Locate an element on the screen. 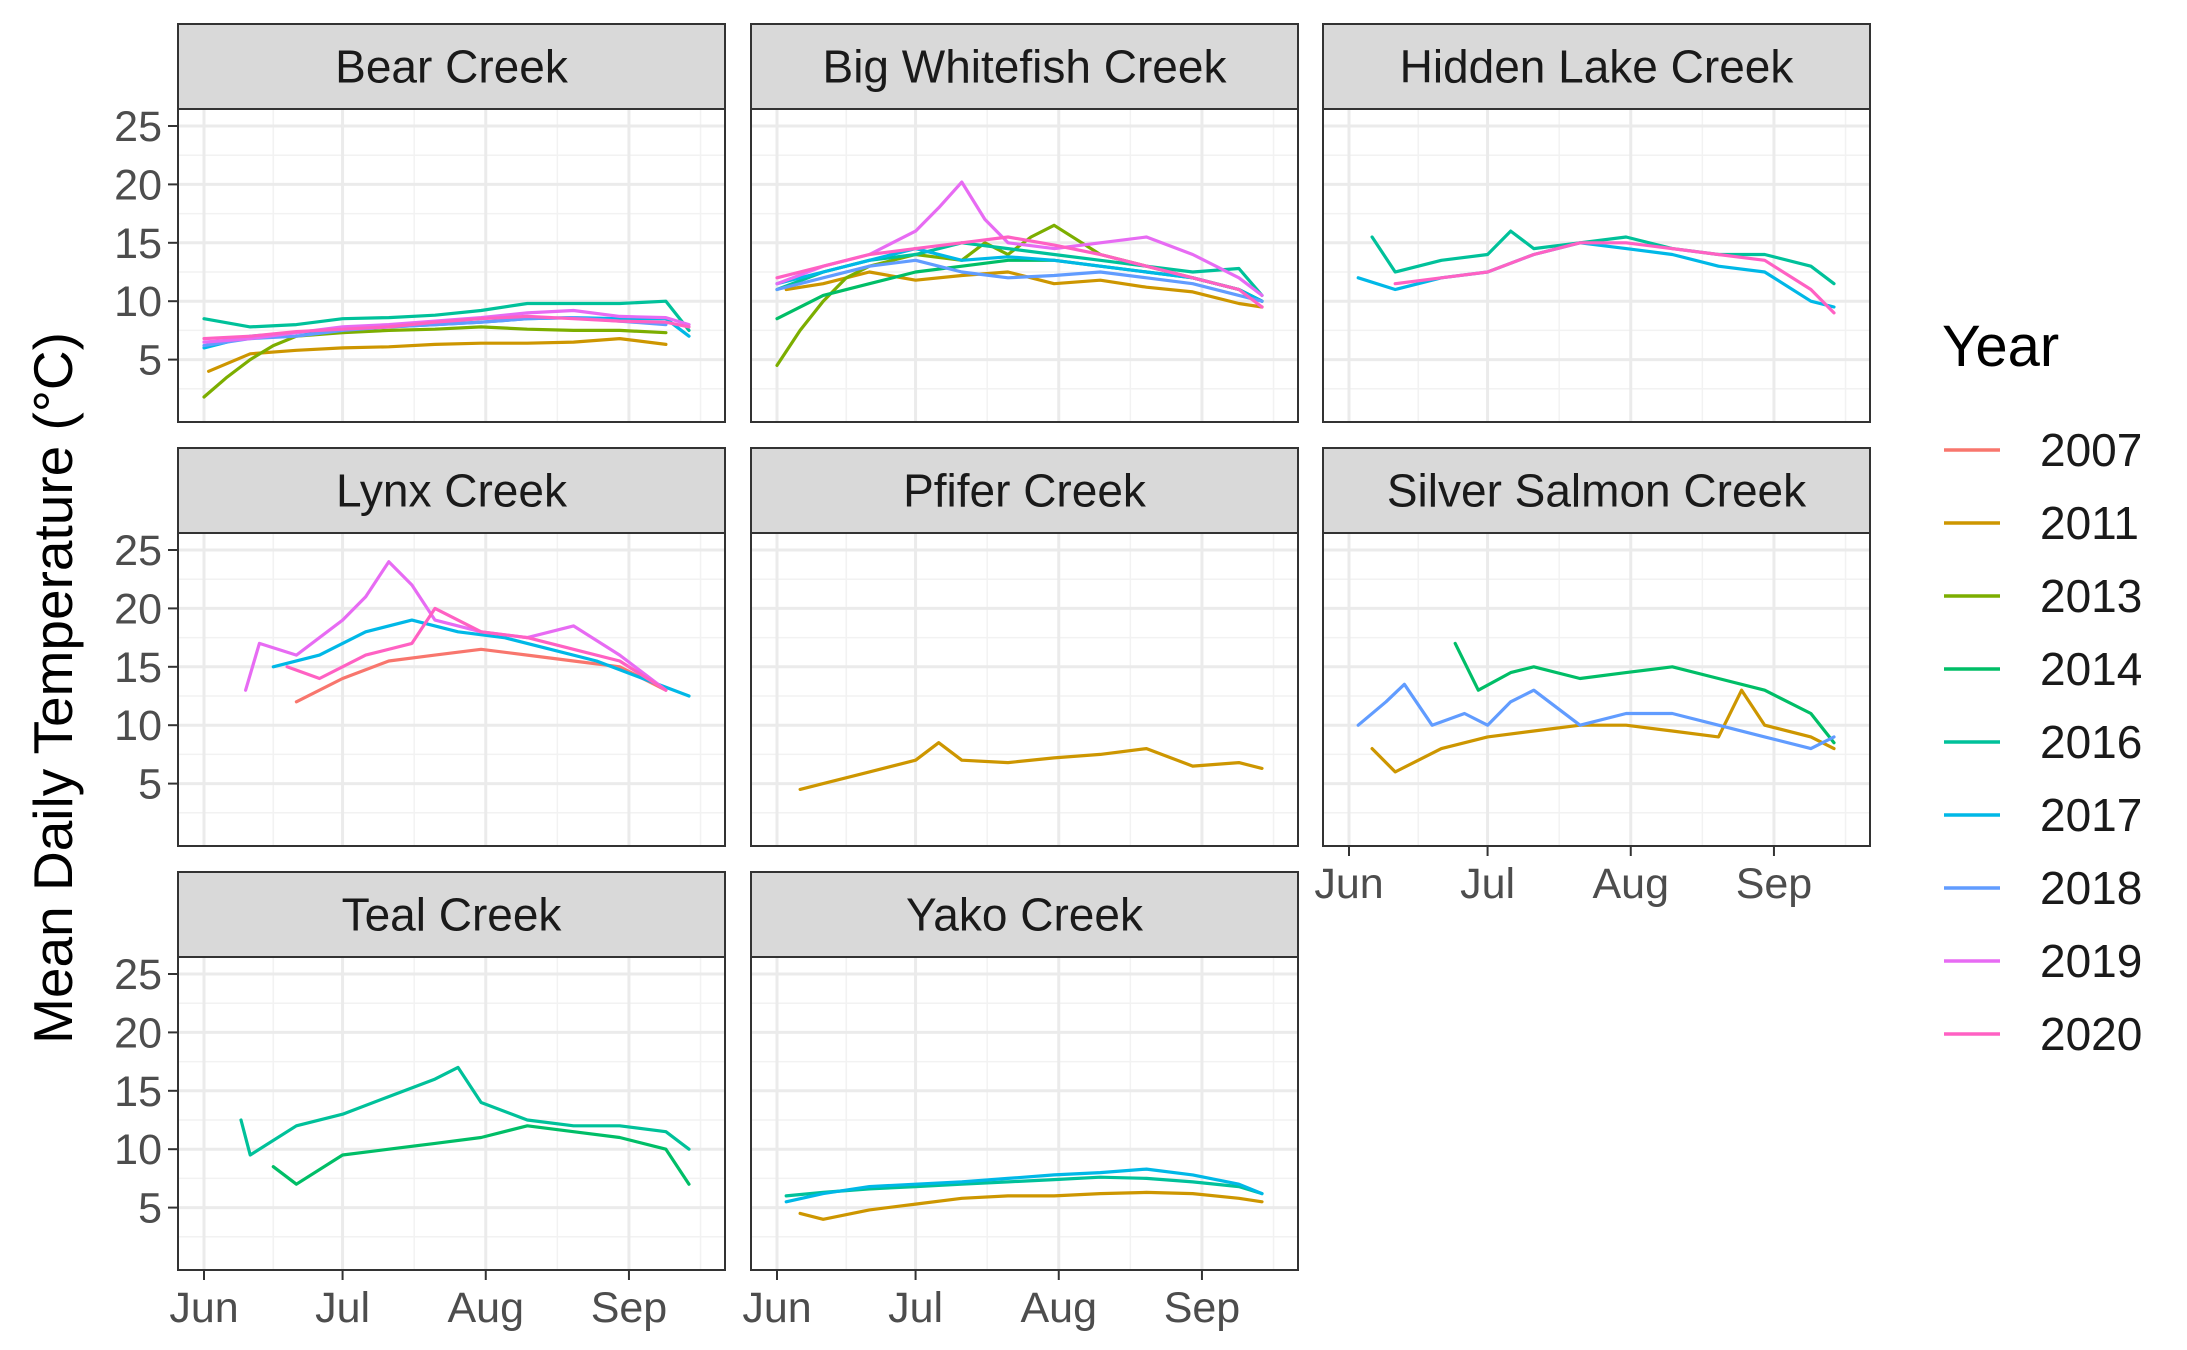 This screenshot has height=1350, width=2187. legend-title: Year is located at coordinates (2000, 346).